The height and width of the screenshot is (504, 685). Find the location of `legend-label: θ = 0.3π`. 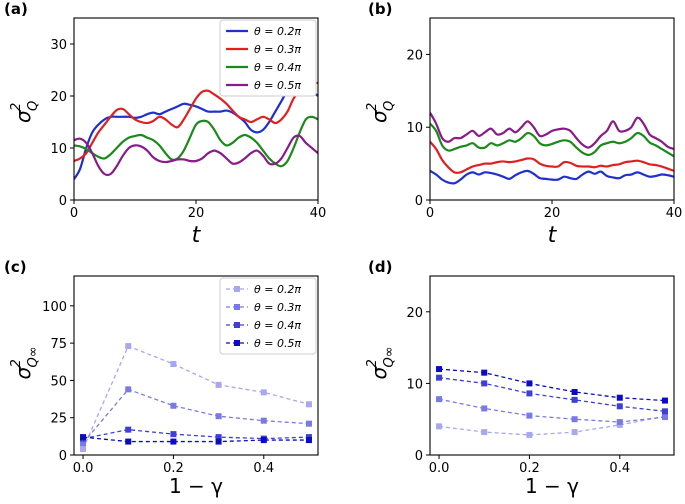

legend-label: θ = 0.3π is located at coordinates (277, 49).